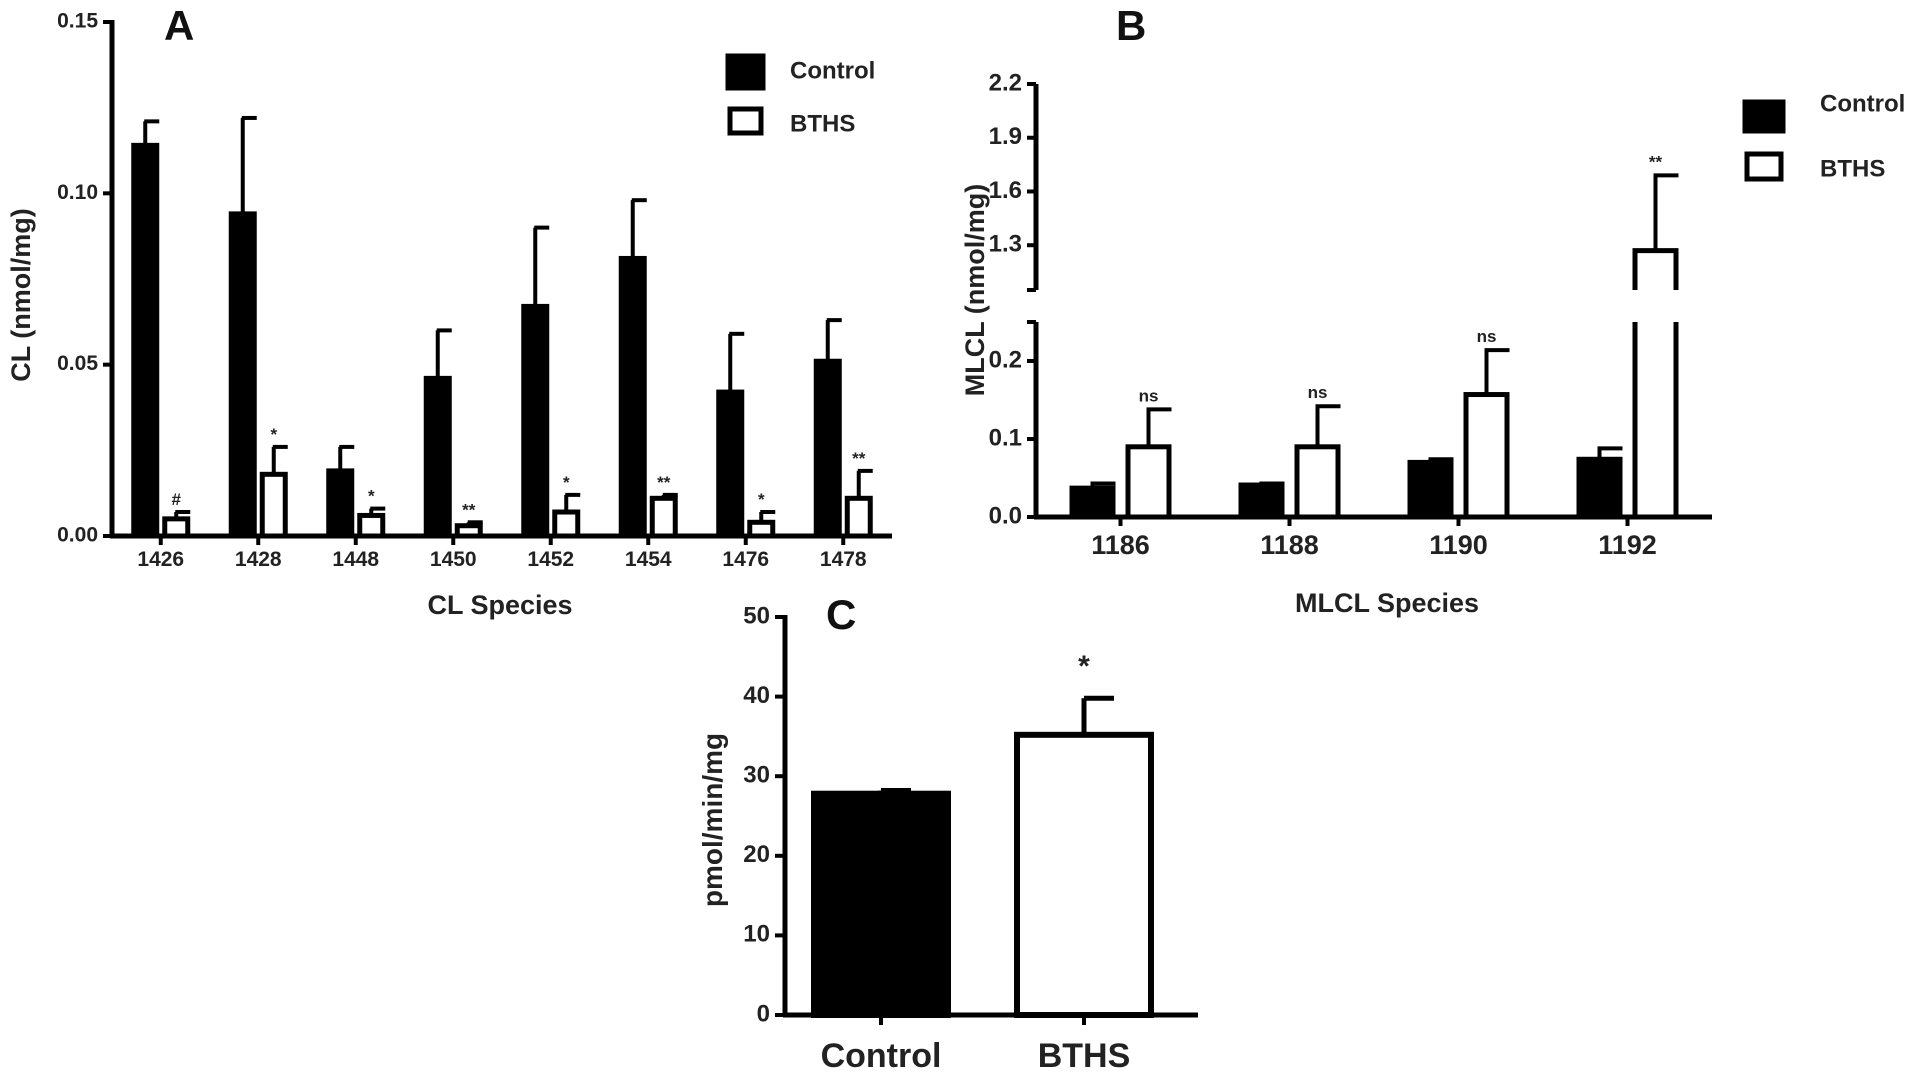 Image resolution: width=1920 pixels, height=1080 pixels. What do you see at coordinates (843, 559) in the screenshot?
I see `x-tick-label: 1478` at bounding box center [843, 559].